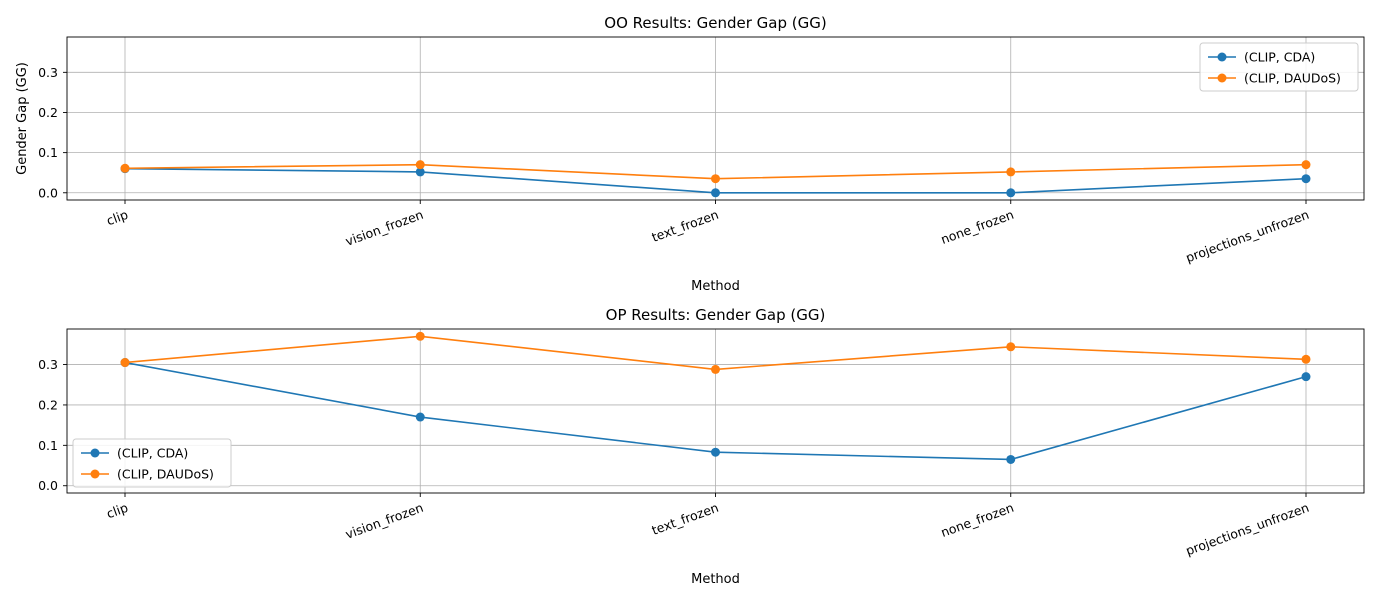 The image size is (1400, 600). What do you see at coordinates (715, 23) in the screenshot?
I see `chart-title: OO Results: Gender Gap (GG)` at bounding box center [715, 23].